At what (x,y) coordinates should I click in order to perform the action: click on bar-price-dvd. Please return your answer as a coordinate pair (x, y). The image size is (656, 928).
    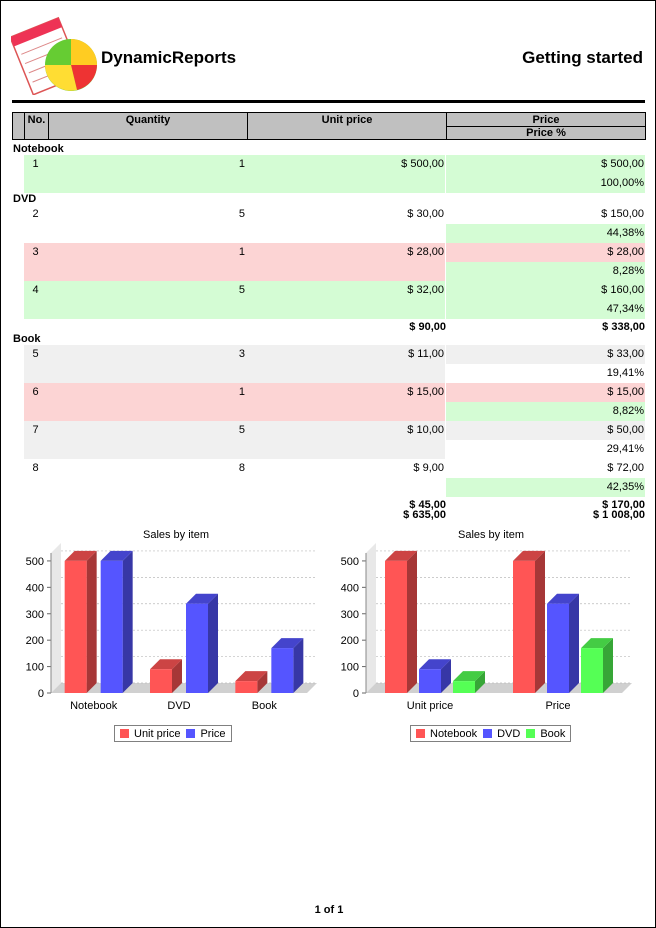
    Looking at the image, I should click on (202, 643).